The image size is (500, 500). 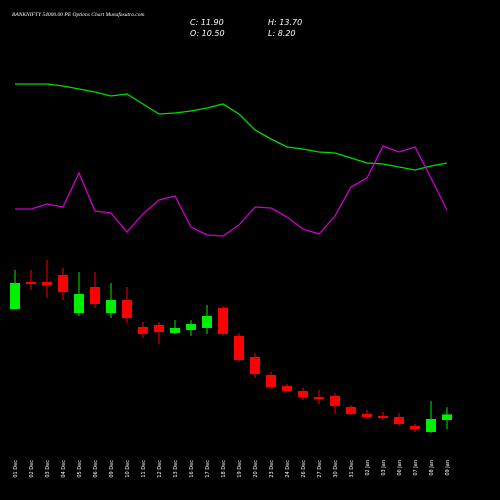 I want to click on x-tick-label: 02 Jan, so click(x=368, y=468).